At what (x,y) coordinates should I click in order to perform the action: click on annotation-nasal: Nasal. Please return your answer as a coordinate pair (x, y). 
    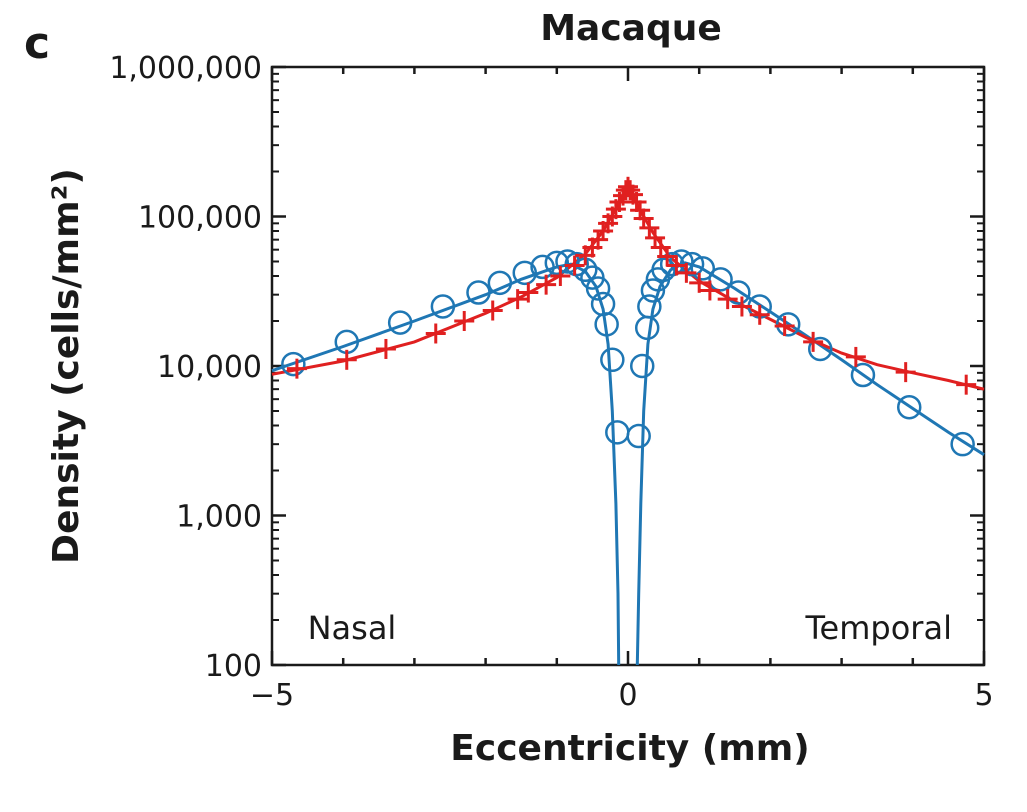
    Looking at the image, I should click on (352, 628).